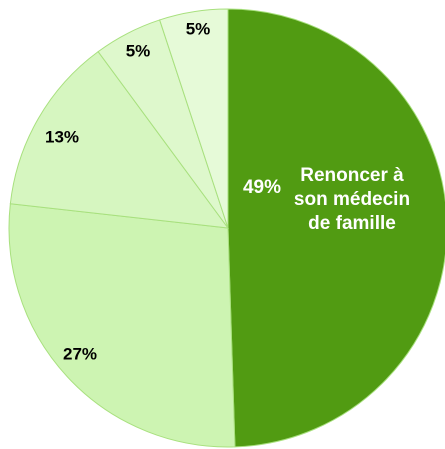 Image resolution: width=445 pixels, height=449 pixels. What do you see at coordinates (80, 353) in the screenshot?
I see `slice-value-label: 27%` at bounding box center [80, 353].